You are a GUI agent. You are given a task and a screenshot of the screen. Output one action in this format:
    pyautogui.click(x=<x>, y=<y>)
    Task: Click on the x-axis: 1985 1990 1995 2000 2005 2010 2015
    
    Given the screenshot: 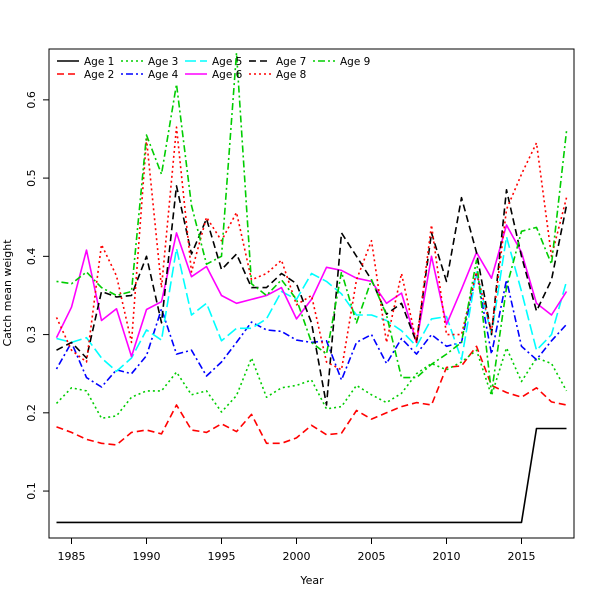 What is the action you would take?
    pyautogui.click(x=297, y=550)
    